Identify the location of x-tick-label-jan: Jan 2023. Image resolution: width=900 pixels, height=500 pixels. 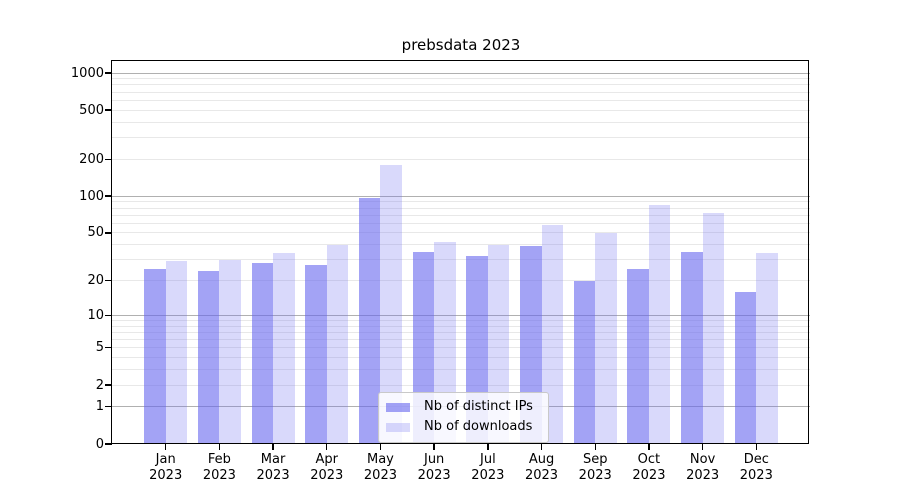
(166, 468).